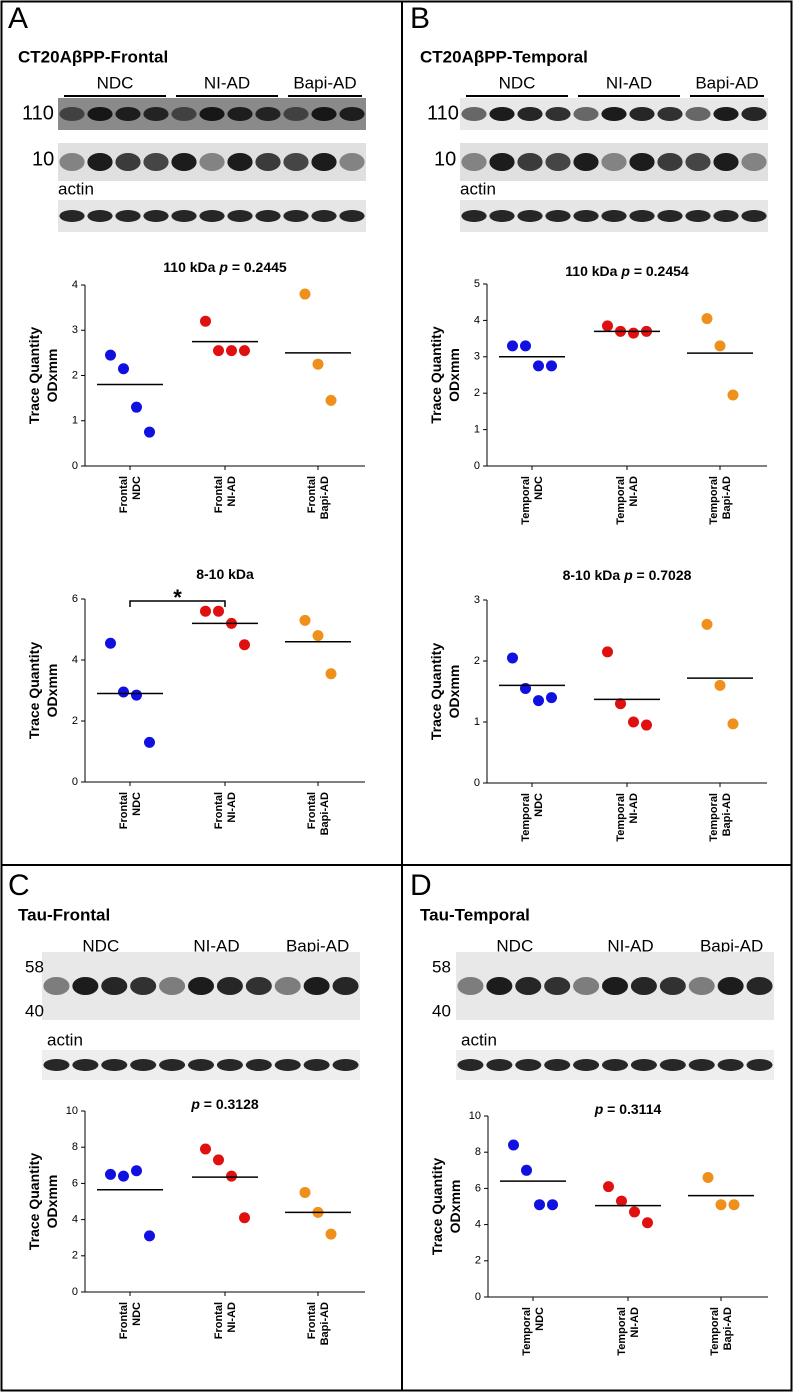 The width and height of the screenshot is (794, 1393). Describe the element at coordinates (224, 1104) in the screenshot. I see `chart-title: p = 0.3128` at that location.